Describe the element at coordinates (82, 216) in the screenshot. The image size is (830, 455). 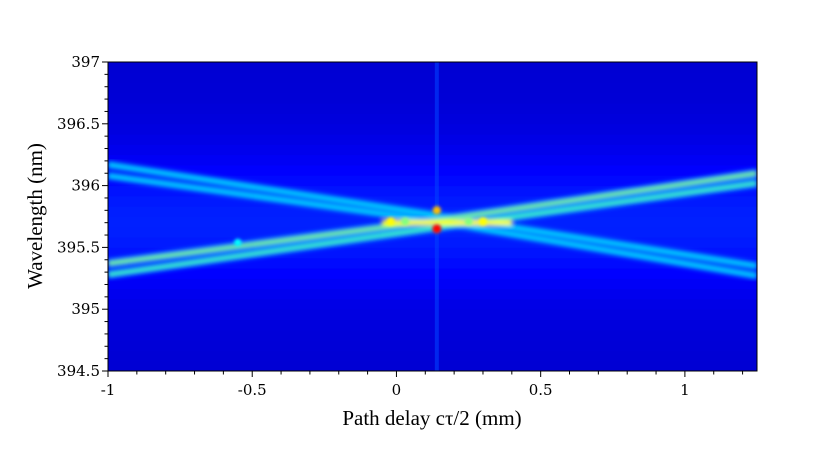
I see `y-axis: 394.5 395 395.5 396 396.5 397` at that location.